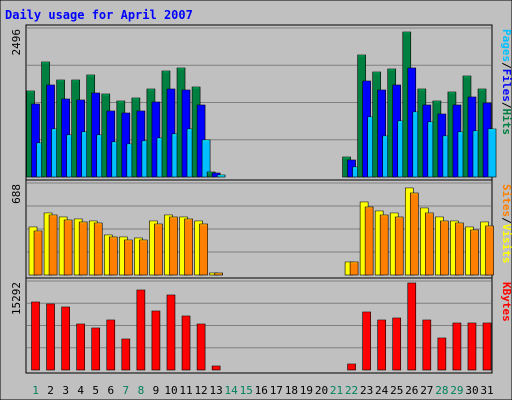  Describe the element at coordinates (336, 390) in the screenshot. I see `day-label-21: 21` at that location.